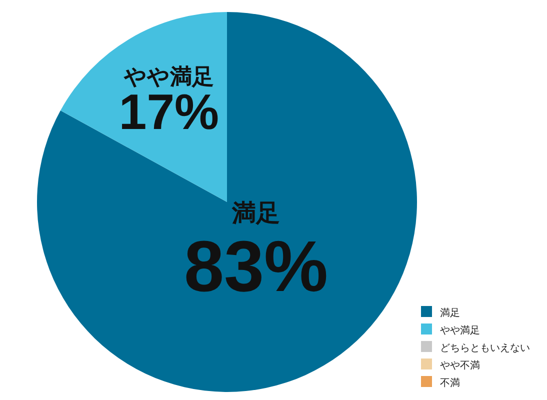 This screenshot has width=547, height=400. I want to click on slice-label: 満足, so click(255, 213).